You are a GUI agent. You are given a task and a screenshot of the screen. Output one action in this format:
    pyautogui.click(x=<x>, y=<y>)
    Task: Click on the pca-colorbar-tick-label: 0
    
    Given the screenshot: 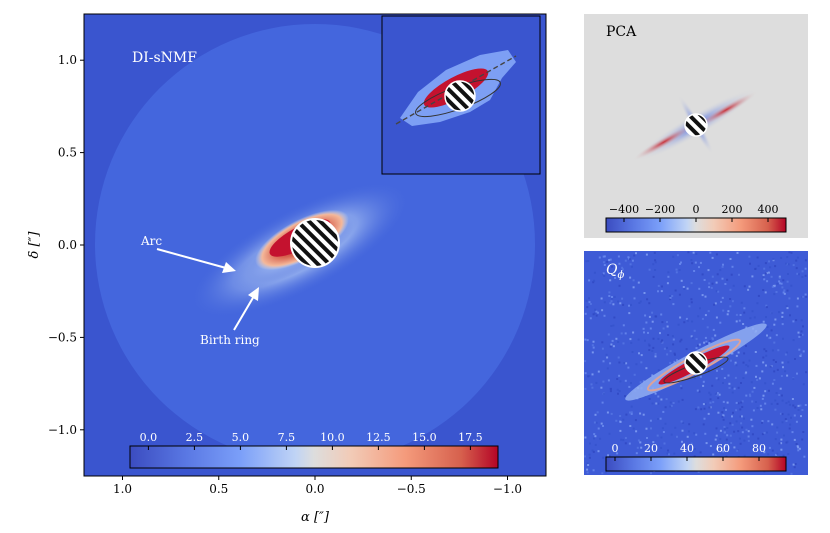 What is the action you would take?
    pyautogui.click(x=696, y=209)
    